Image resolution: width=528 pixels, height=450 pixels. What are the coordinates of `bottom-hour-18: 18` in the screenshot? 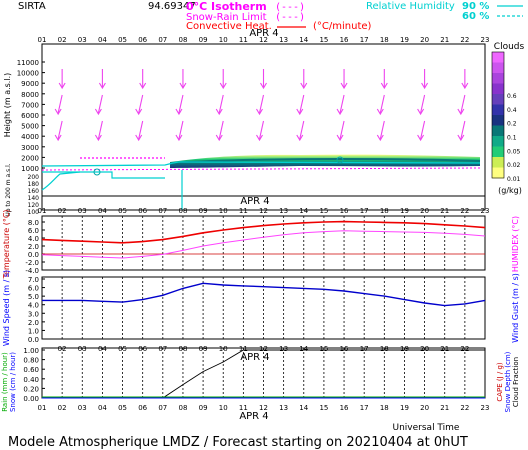 It's located at (384, 408).